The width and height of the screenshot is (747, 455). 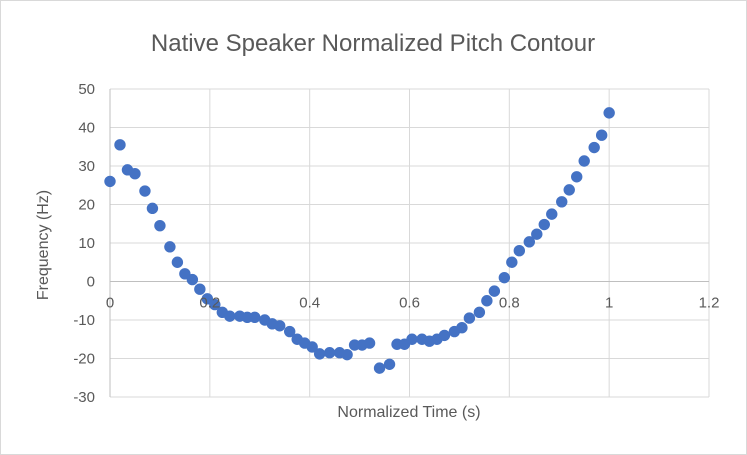 What do you see at coordinates (509, 303) in the screenshot?
I see `x-tick-label: 0.8` at bounding box center [509, 303].